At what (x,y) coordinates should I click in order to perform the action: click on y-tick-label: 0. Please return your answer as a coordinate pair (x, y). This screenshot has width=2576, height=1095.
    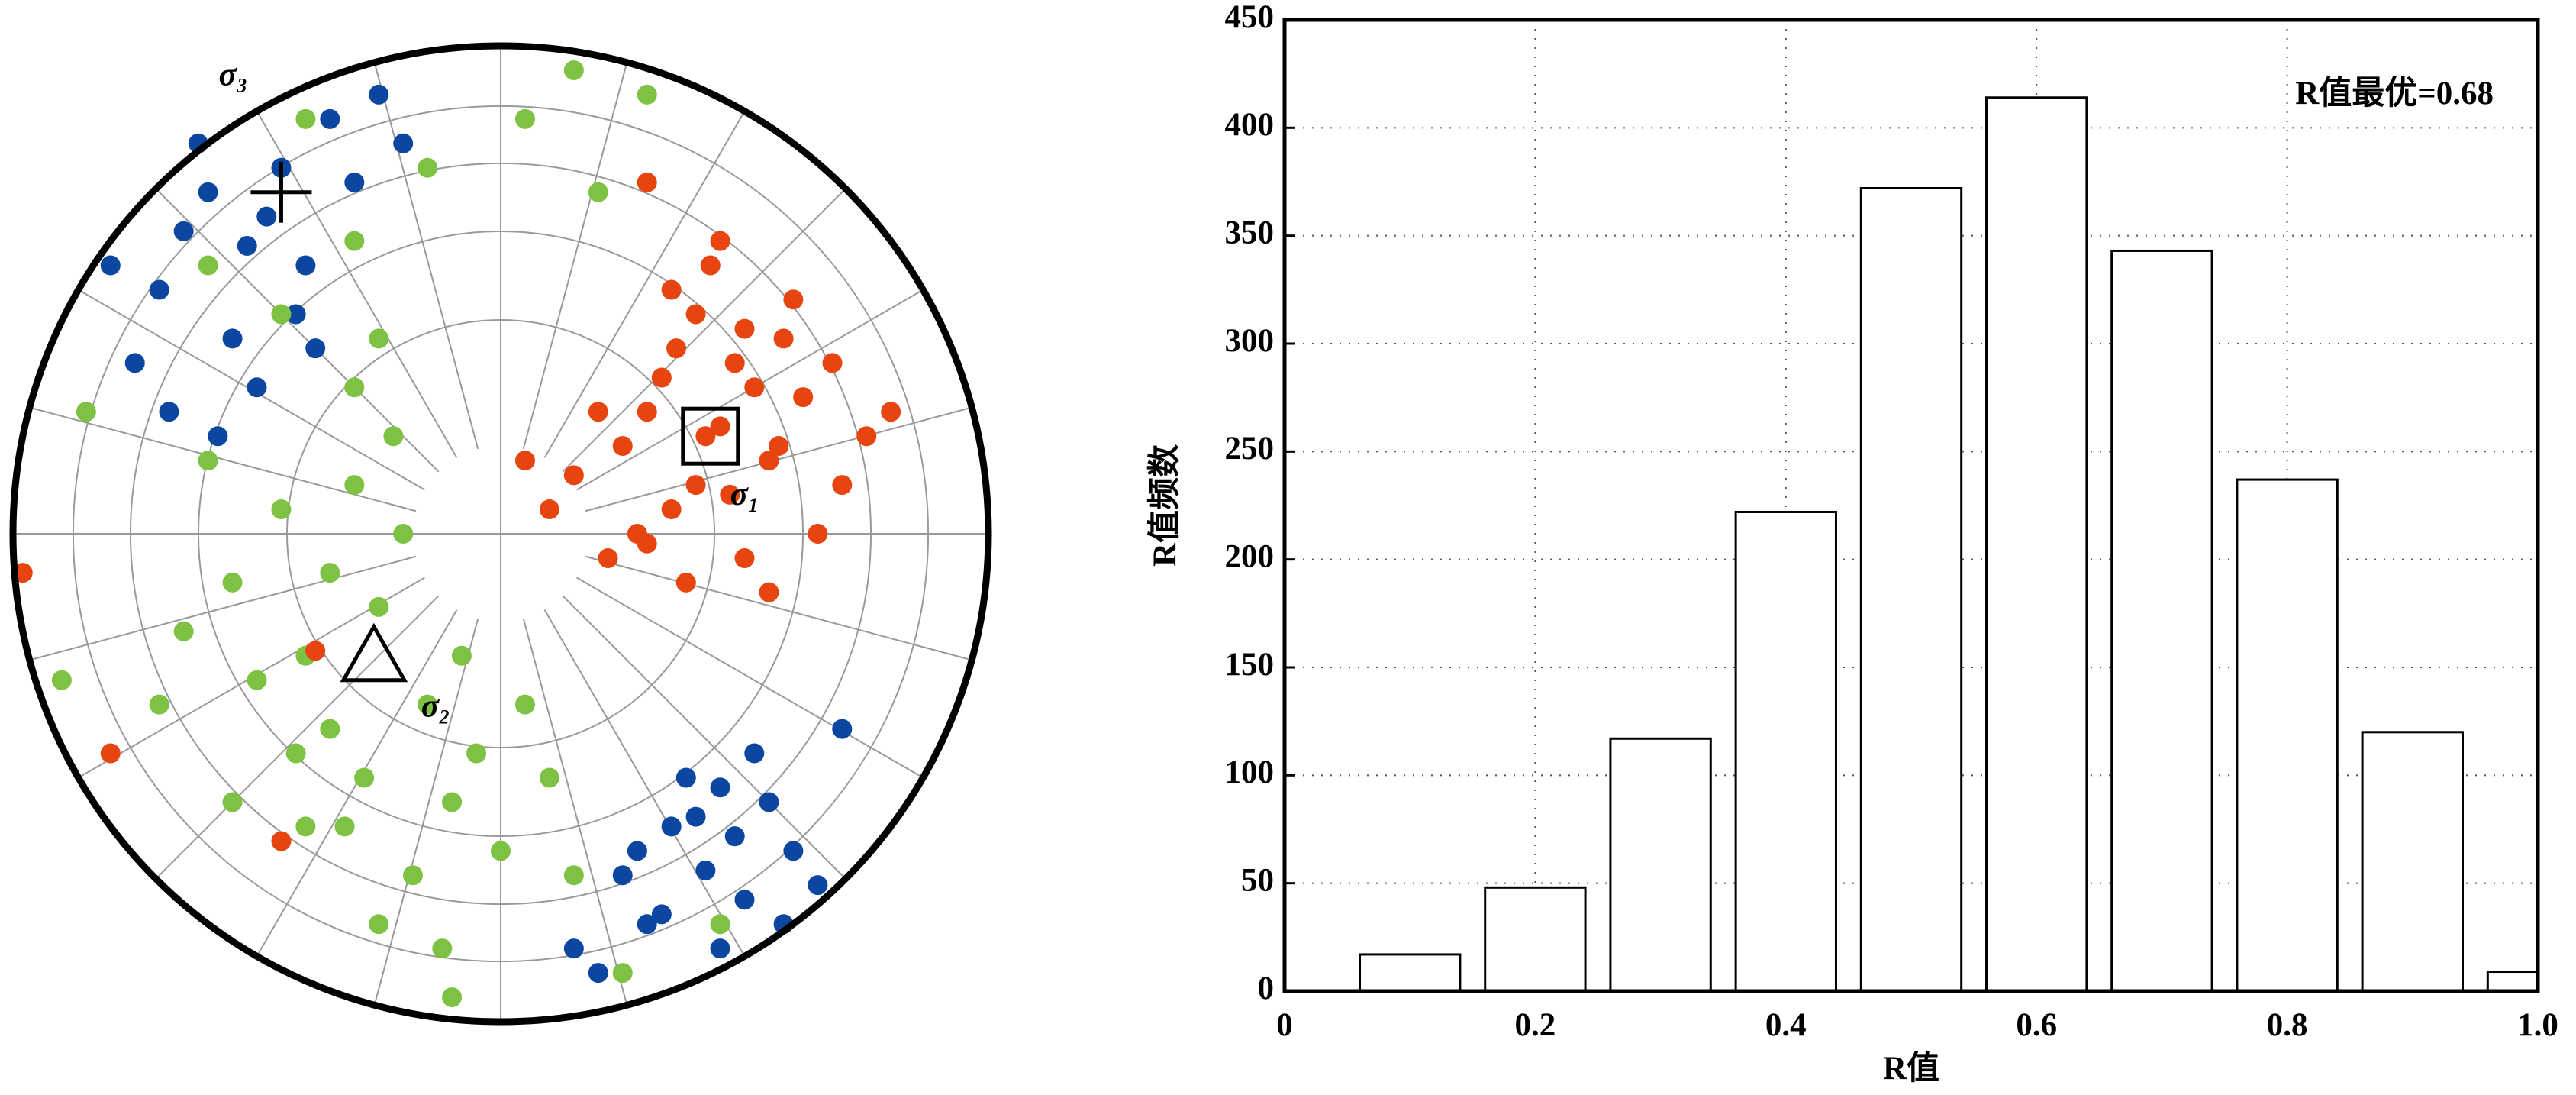
    Looking at the image, I should click on (1267, 988).